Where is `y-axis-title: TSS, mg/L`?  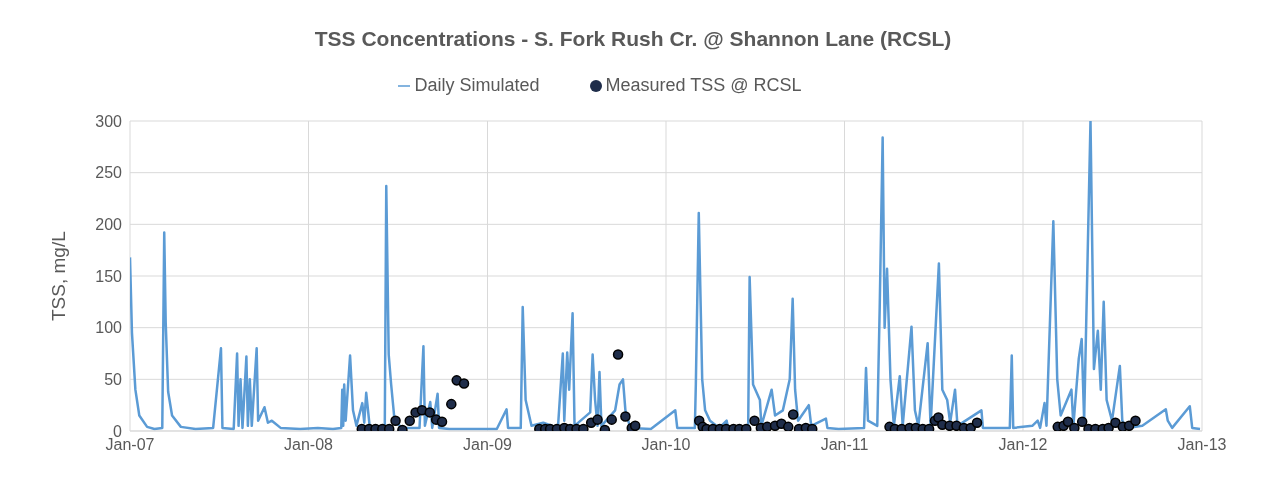 y-axis-title: TSS, mg/L is located at coordinates (58, 276).